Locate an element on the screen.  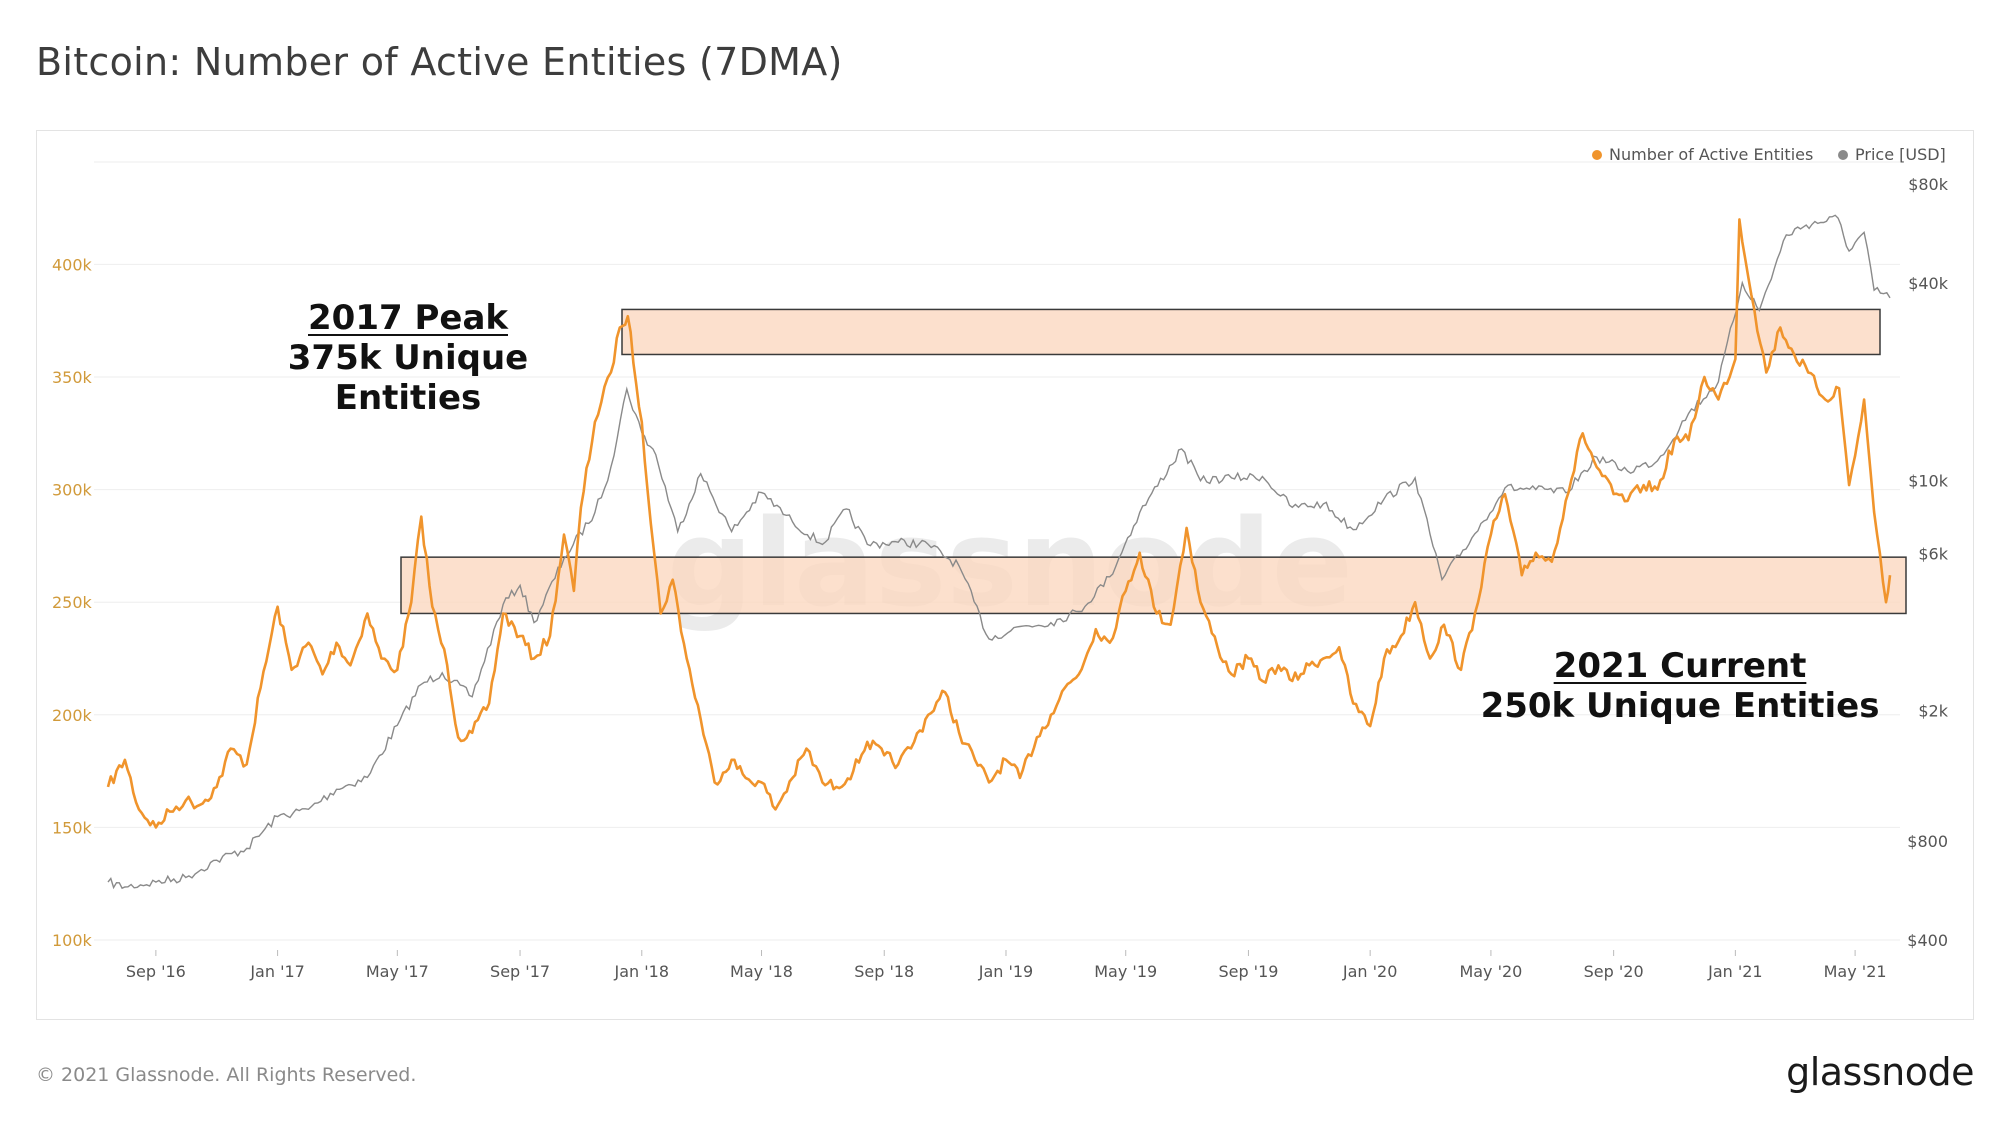
x-tick-label: Jan '20 is located at coordinates (1370, 971).